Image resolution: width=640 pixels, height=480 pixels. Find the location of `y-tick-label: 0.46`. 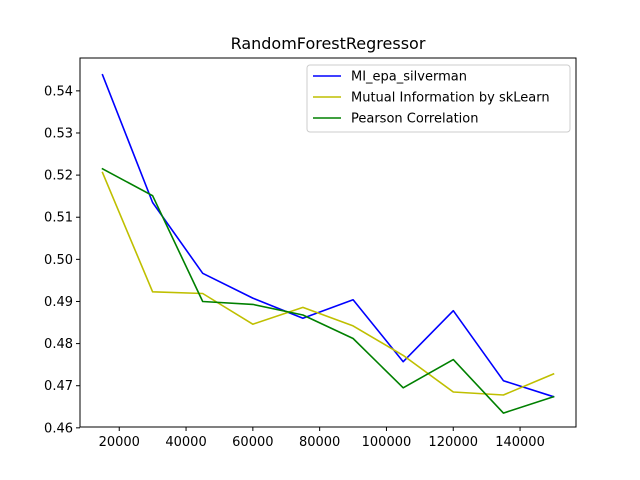

y-tick-label: 0.46 is located at coordinates (58, 428).